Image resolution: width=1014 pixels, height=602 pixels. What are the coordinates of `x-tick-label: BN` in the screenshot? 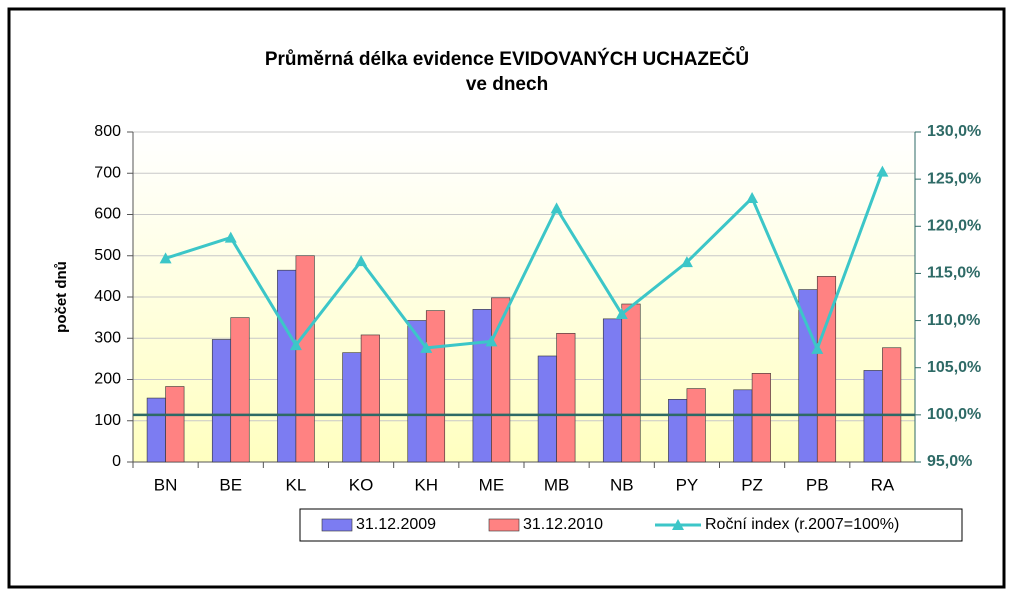 It's located at (166, 484).